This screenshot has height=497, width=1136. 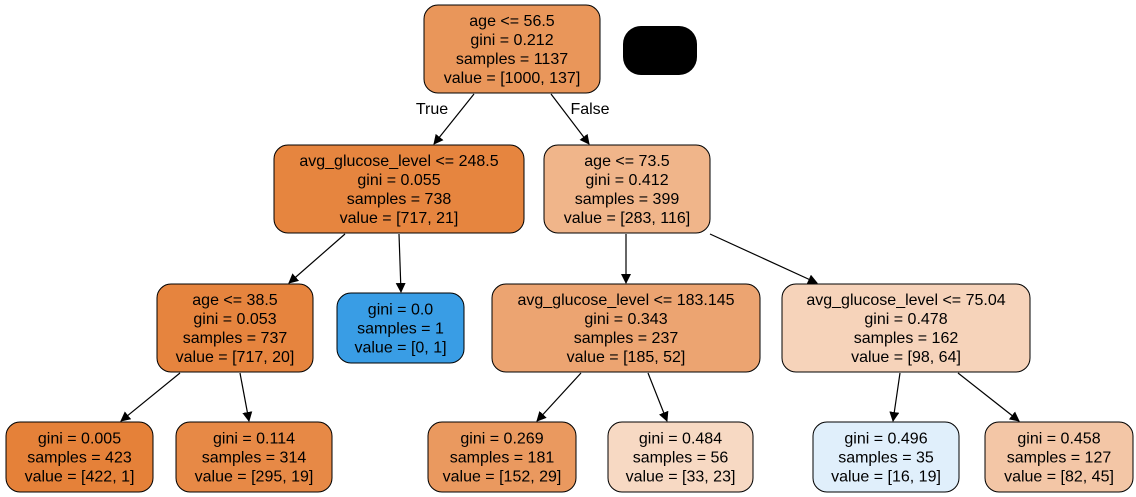 I want to click on edge-rl-rlr, so click(x=658, y=397).